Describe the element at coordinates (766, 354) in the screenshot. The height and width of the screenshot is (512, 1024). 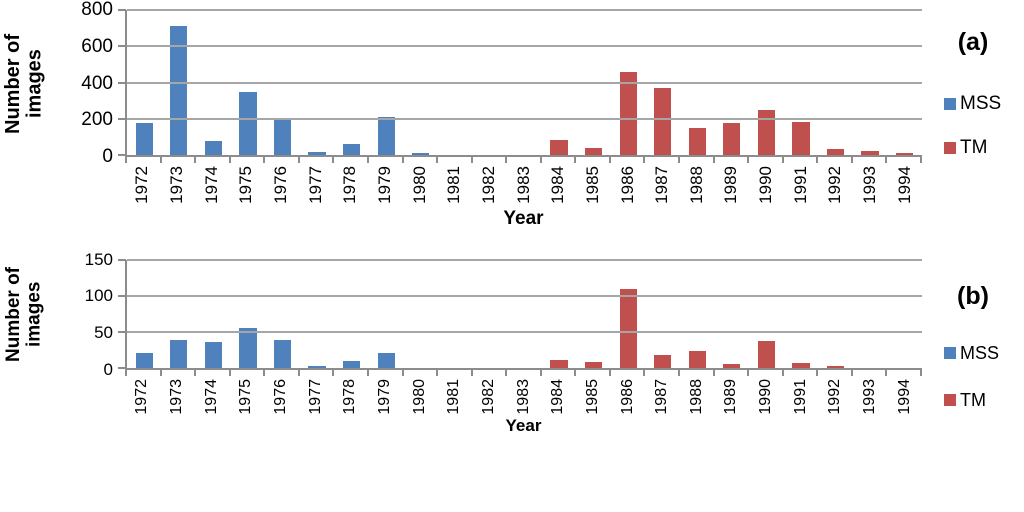
I see `bar-1990-tm` at that location.